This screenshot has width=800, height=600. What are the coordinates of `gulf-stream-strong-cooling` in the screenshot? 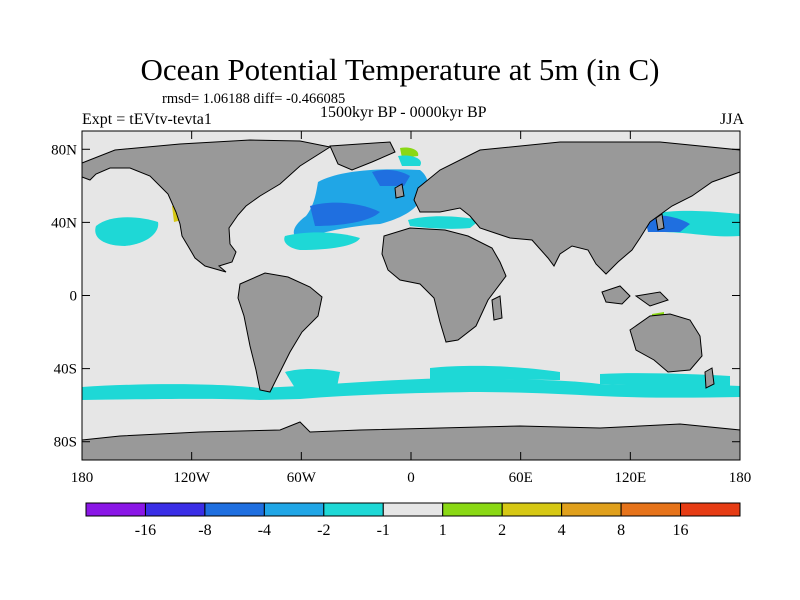 It's located at (345, 214).